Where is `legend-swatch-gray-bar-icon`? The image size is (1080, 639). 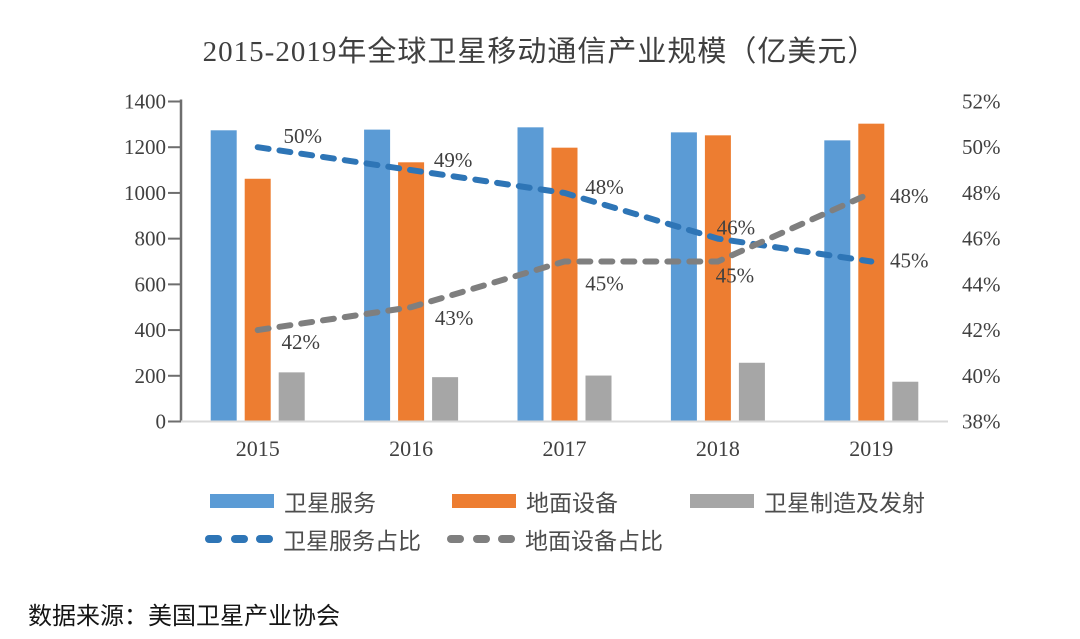 legend-swatch-gray-bar-icon is located at coordinates (722, 501).